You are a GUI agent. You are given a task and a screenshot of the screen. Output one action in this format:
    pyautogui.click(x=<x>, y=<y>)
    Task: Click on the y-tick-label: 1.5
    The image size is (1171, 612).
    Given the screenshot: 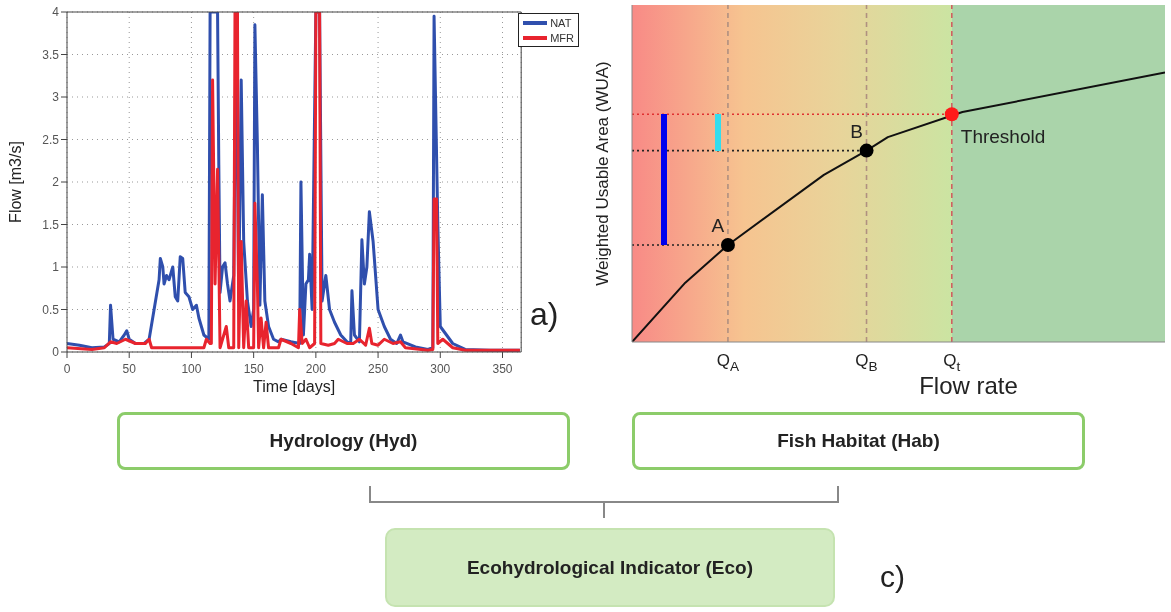 What is the action you would take?
    pyautogui.click(x=51, y=224)
    